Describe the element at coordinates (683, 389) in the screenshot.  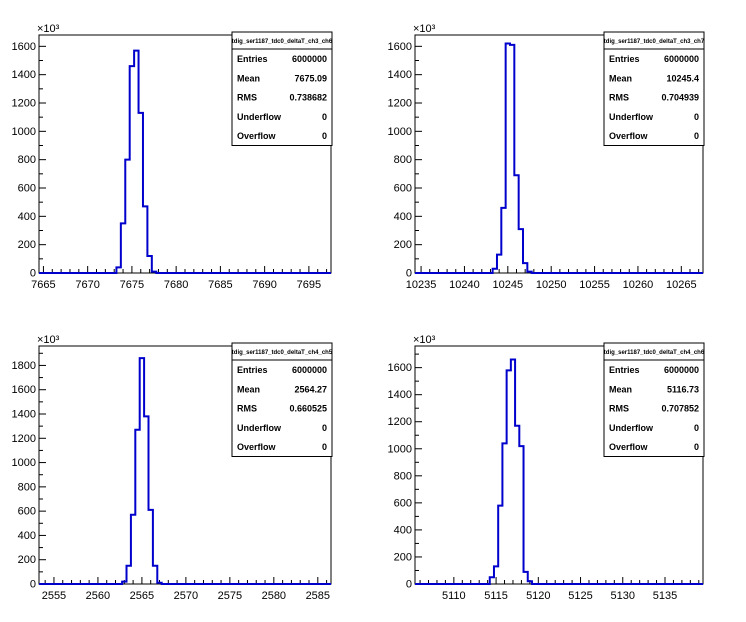
I see `stats-value: 5116.73` at that location.